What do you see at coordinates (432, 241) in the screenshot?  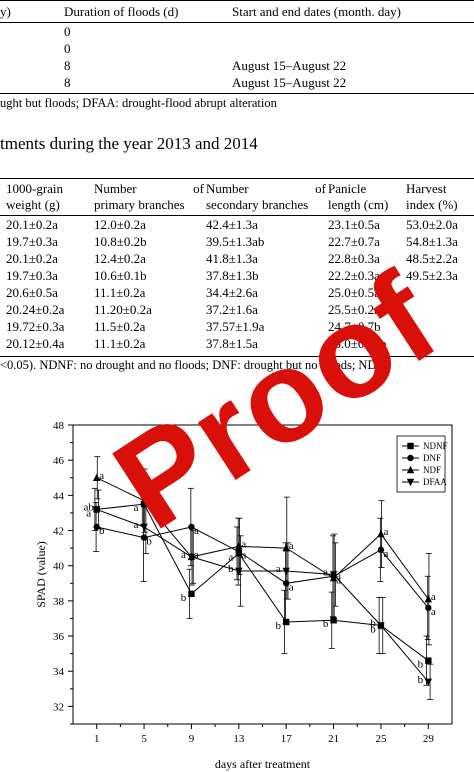 I see `table2-cell: 54.8±1.3a` at bounding box center [432, 241].